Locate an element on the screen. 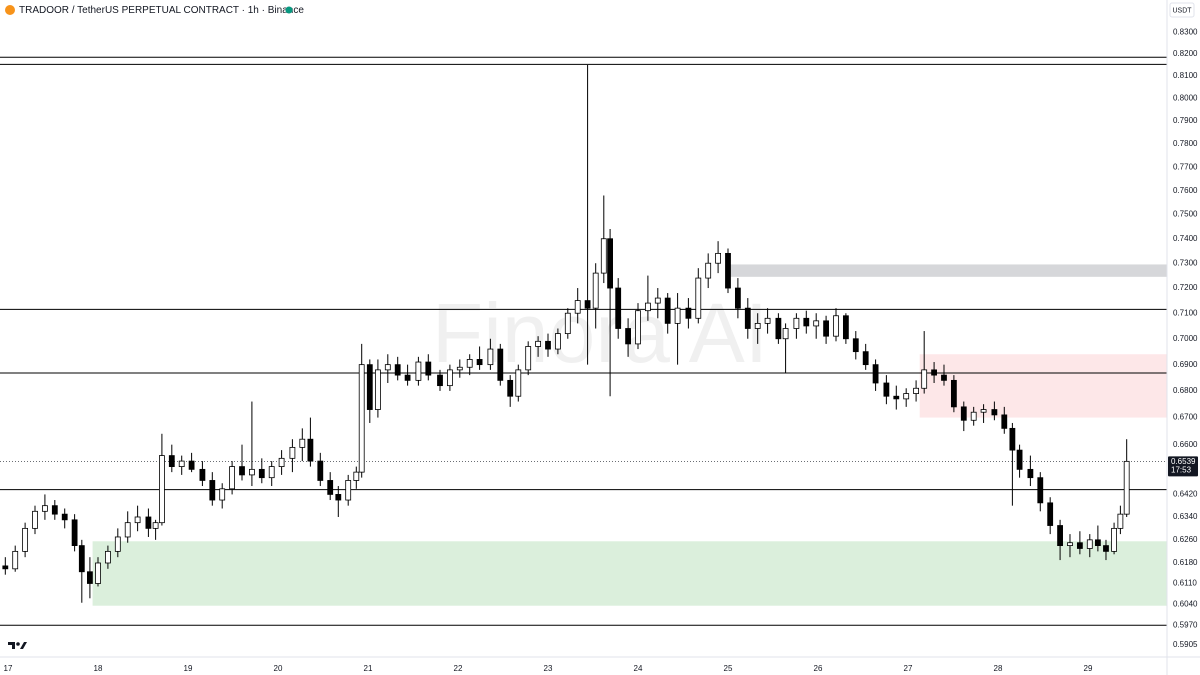 The width and height of the screenshot is (1200, 675). x-tick-label: 18 is located at coordinates (98, 668).